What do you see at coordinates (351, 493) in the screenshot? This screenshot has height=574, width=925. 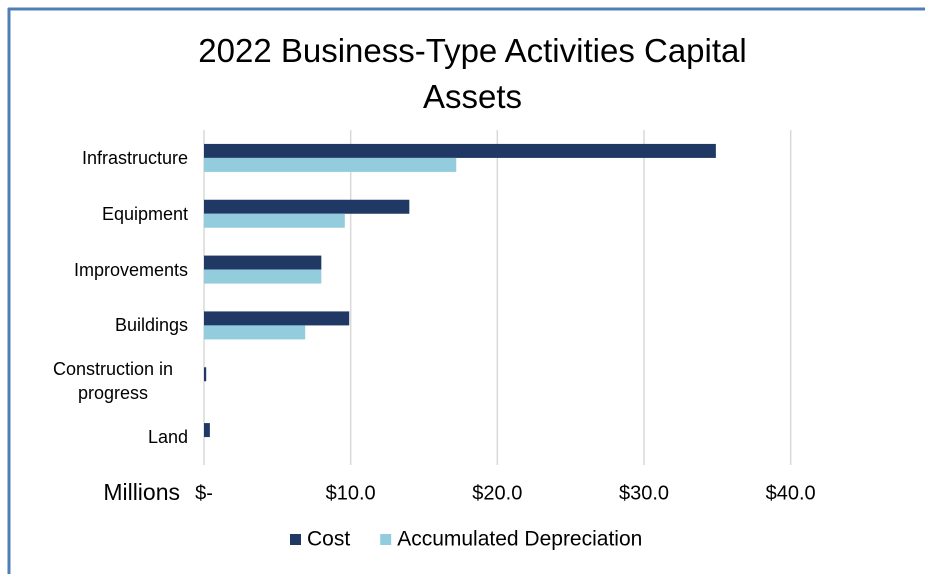 I see `x-tick-label: $10.0` at bounding box center [351, 493].